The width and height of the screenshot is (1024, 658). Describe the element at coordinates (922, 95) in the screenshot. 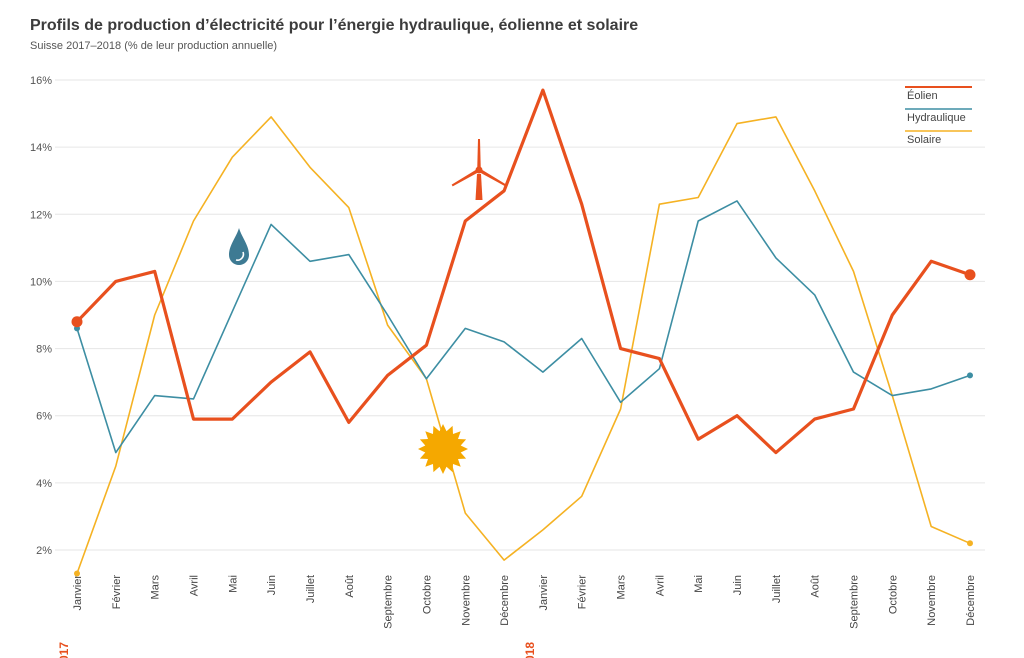

I see `legend-label: Éolien` at that location.